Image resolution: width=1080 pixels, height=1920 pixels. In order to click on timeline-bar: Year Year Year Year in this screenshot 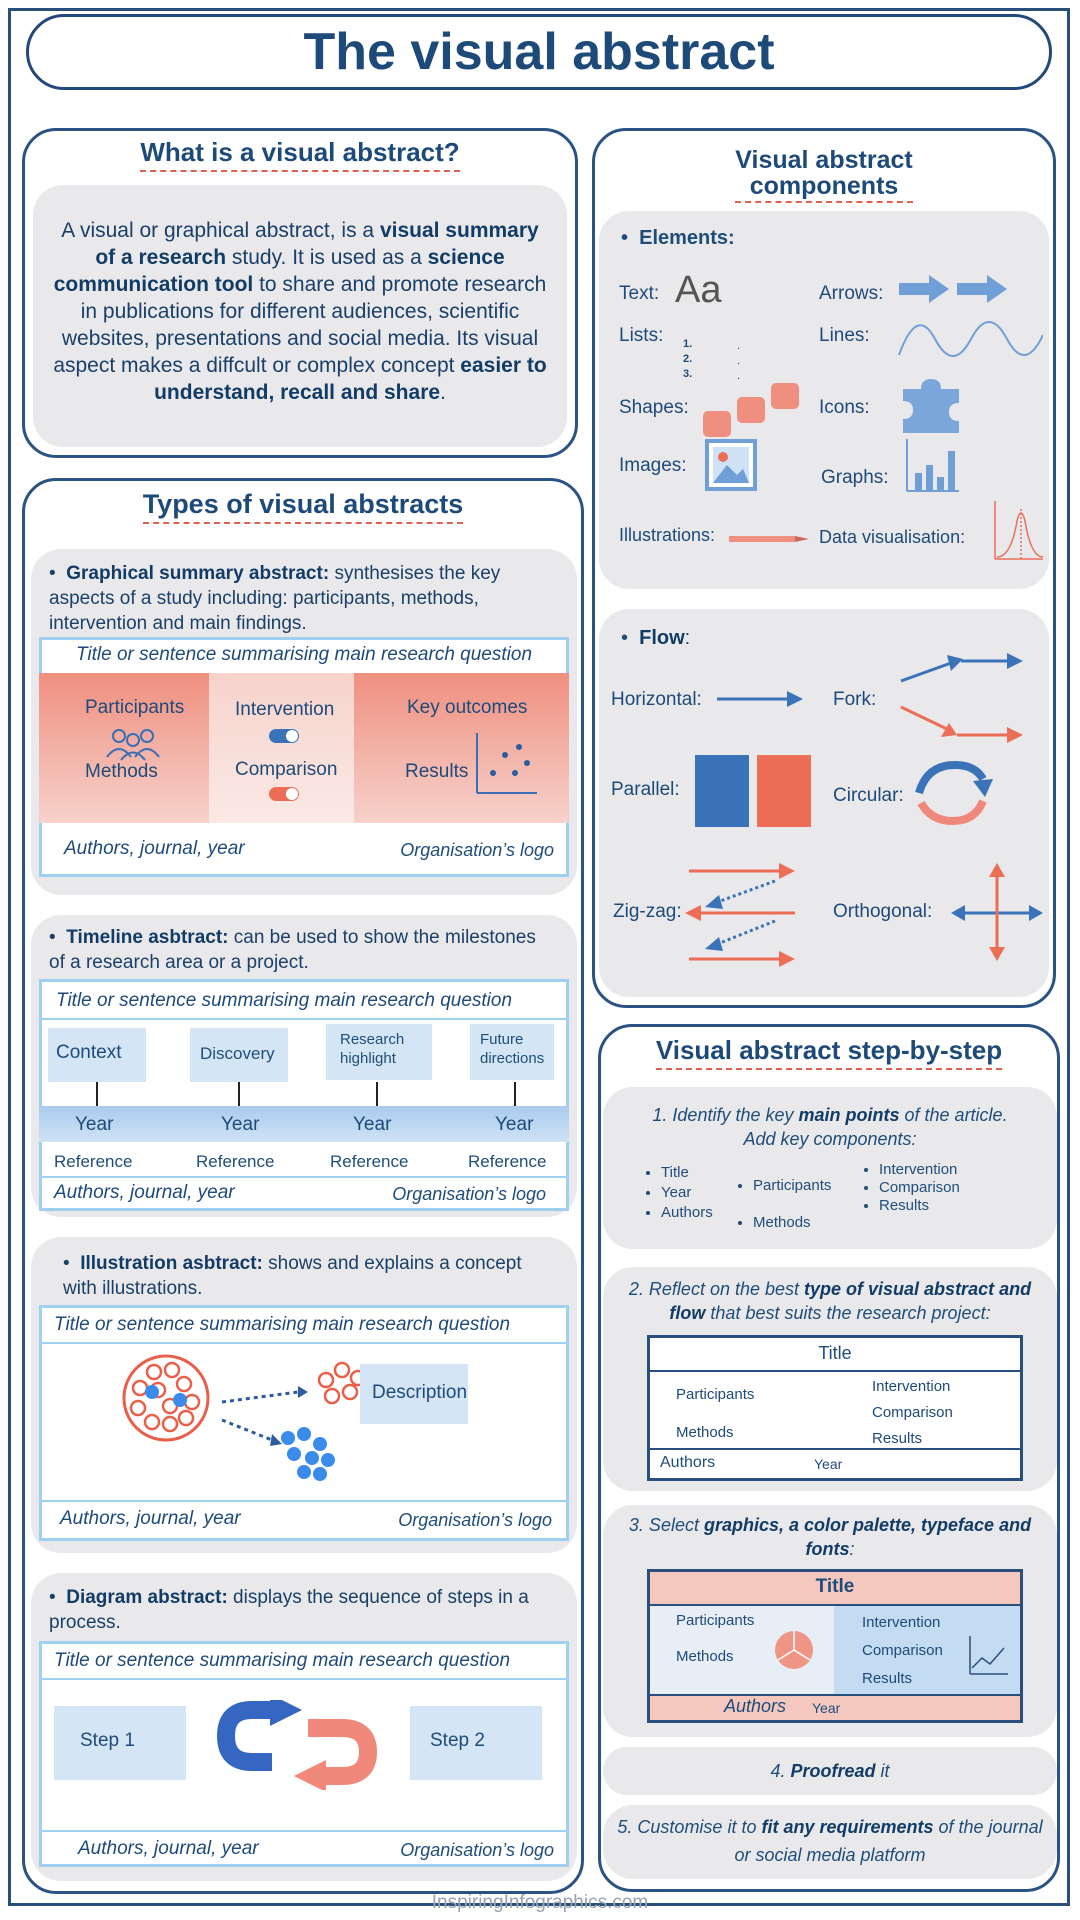, I will do `click(304, 1124)`.